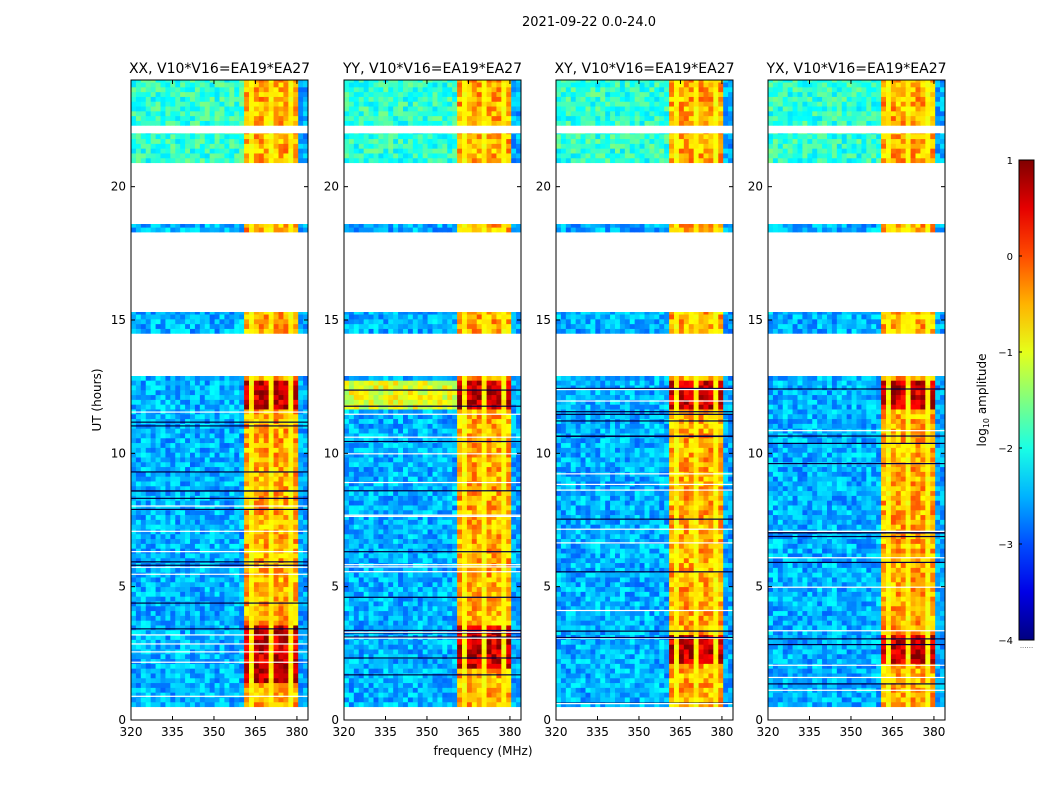  What do you see at coordinates (219, 412) in the screenshot?
I see `flag-line` at bounding box center [219, 412].